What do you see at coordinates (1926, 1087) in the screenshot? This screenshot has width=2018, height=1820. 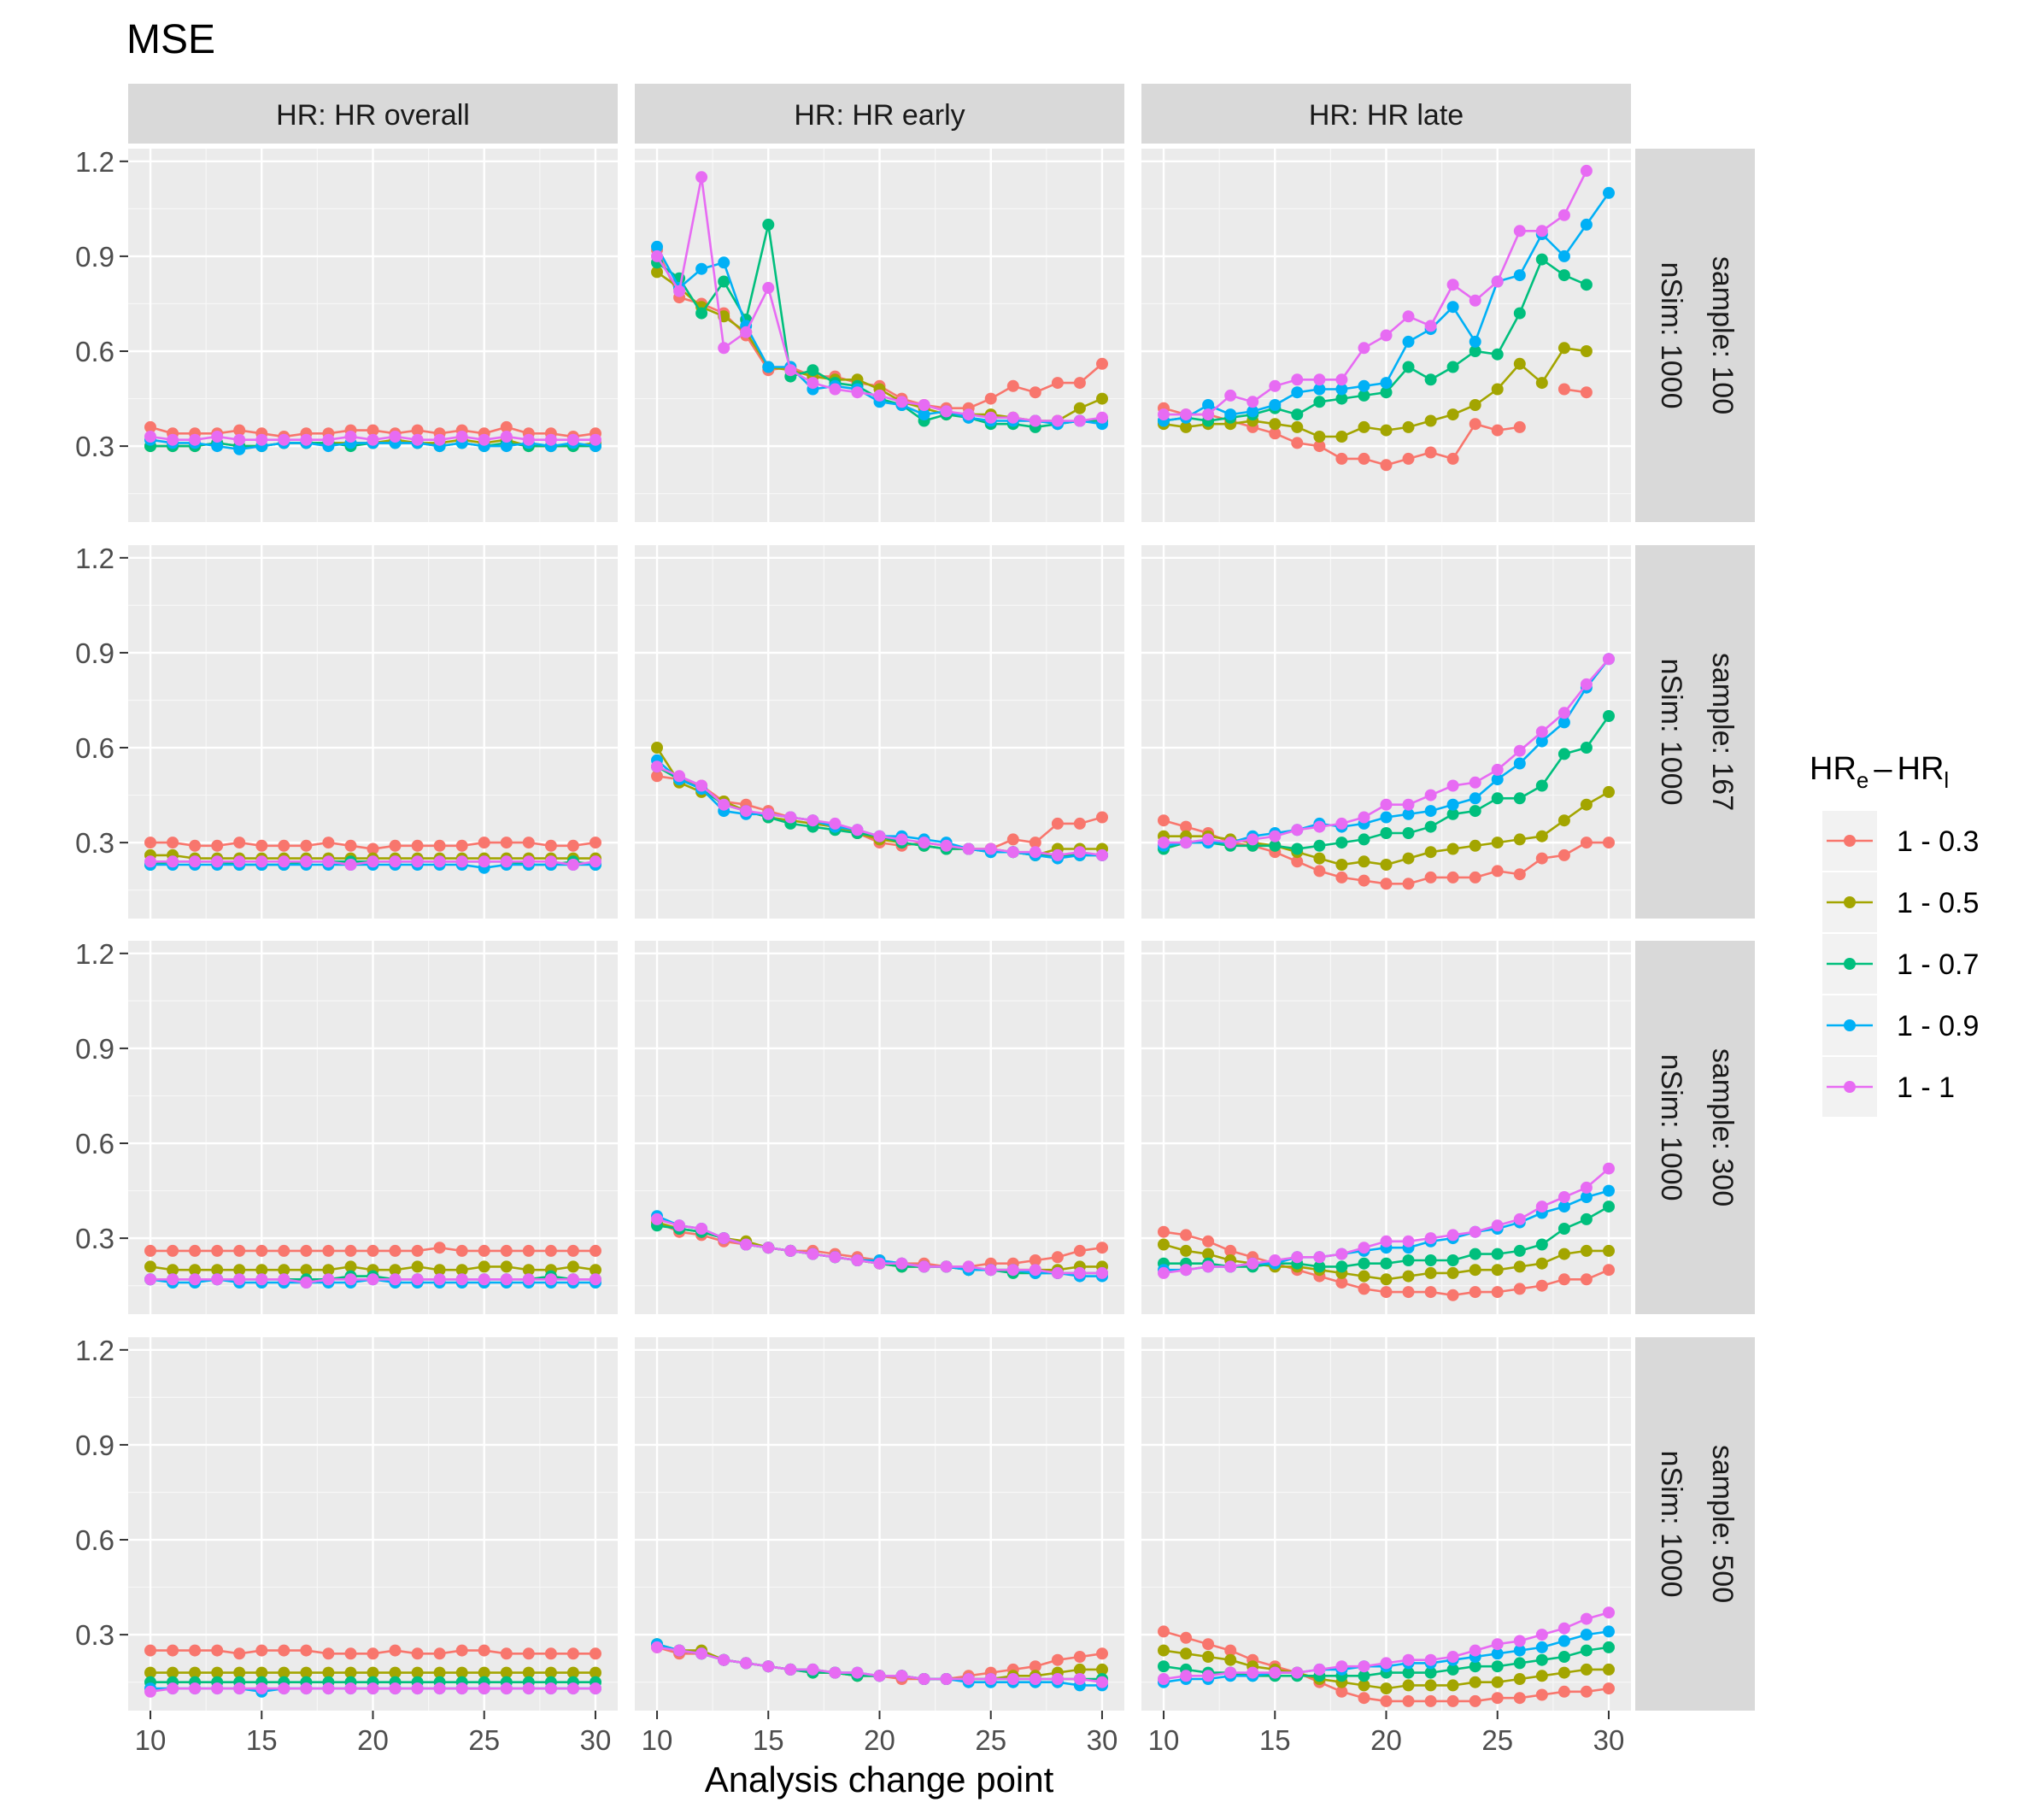 I see `legend-label-4: 1 - 1` at bounding box center [1926, 1087].